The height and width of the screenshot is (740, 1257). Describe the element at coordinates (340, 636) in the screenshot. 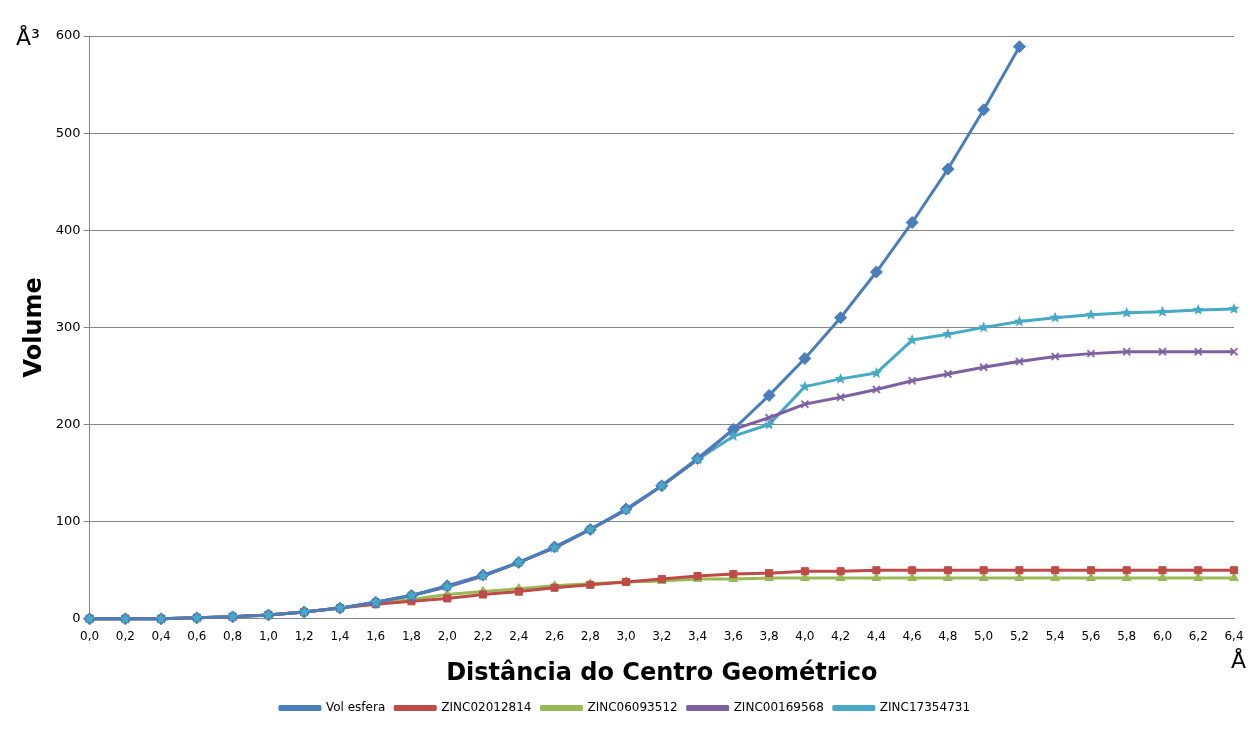

I see `x-tick-label: 1,4` at that location.